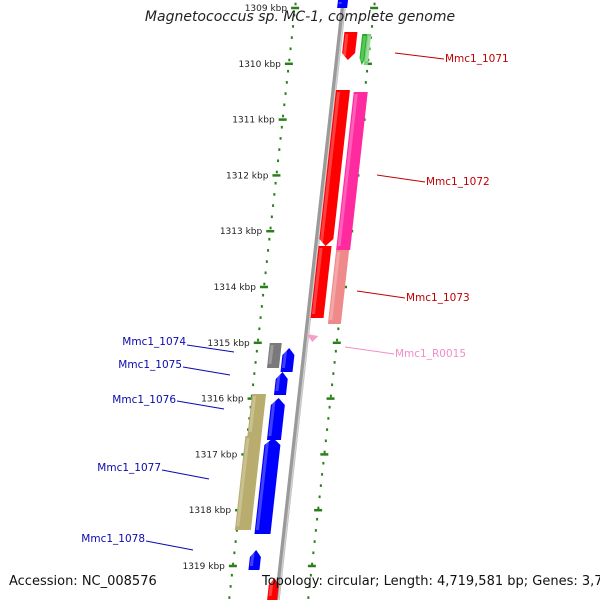  I want to click on gene-label-mmc1_1072: Mmc1_1072, so click(458, 182).